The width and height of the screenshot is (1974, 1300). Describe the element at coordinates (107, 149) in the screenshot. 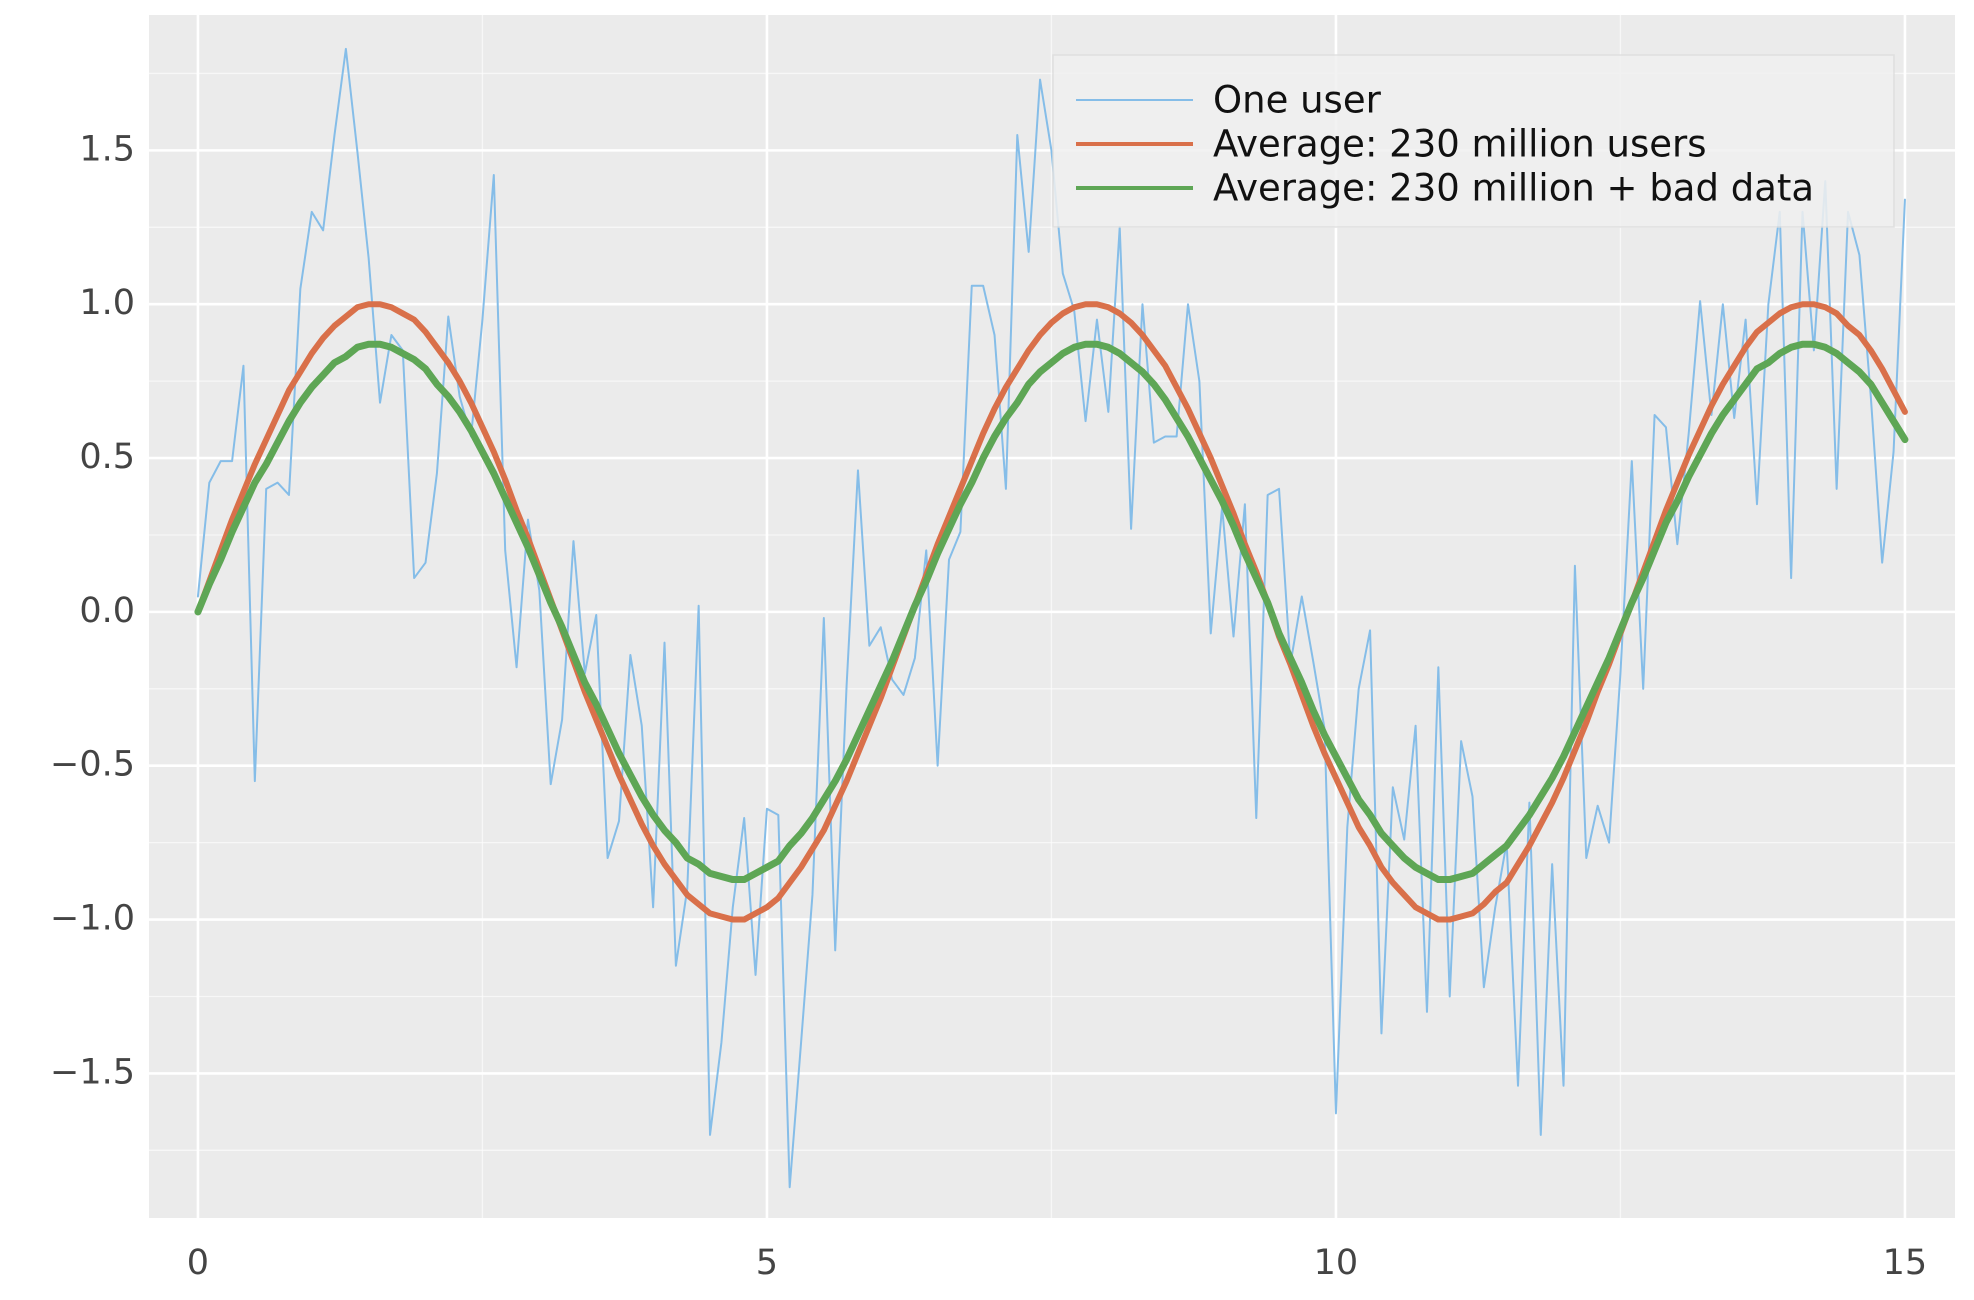

I see `y-tick-label: 1.5` at that location.